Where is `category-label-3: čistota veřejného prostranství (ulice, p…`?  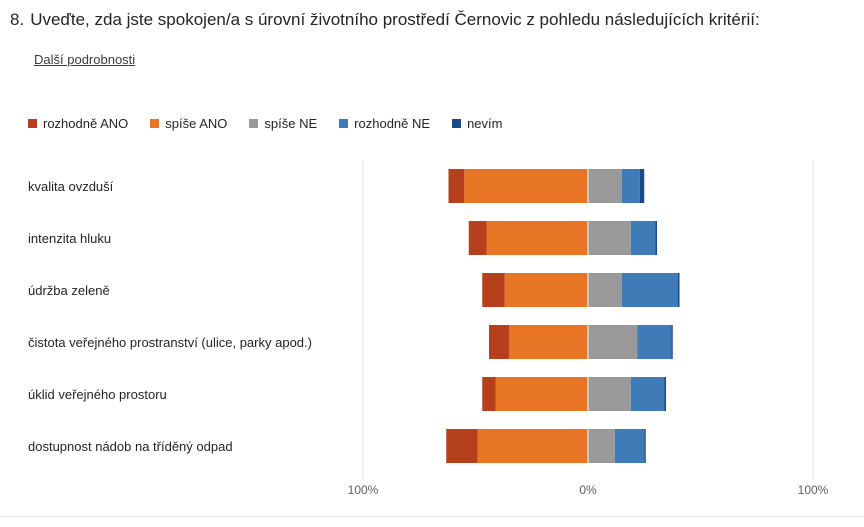
category-label-3: čistota veřejného prostranství (ulice, p… is located at coordinates (170, 342).